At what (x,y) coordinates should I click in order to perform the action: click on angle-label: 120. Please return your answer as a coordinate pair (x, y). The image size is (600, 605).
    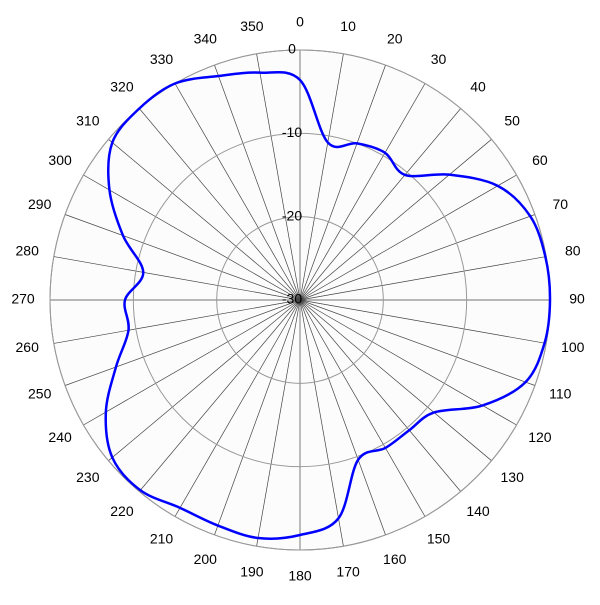
    Looking at the image, I should click on (540, 437).